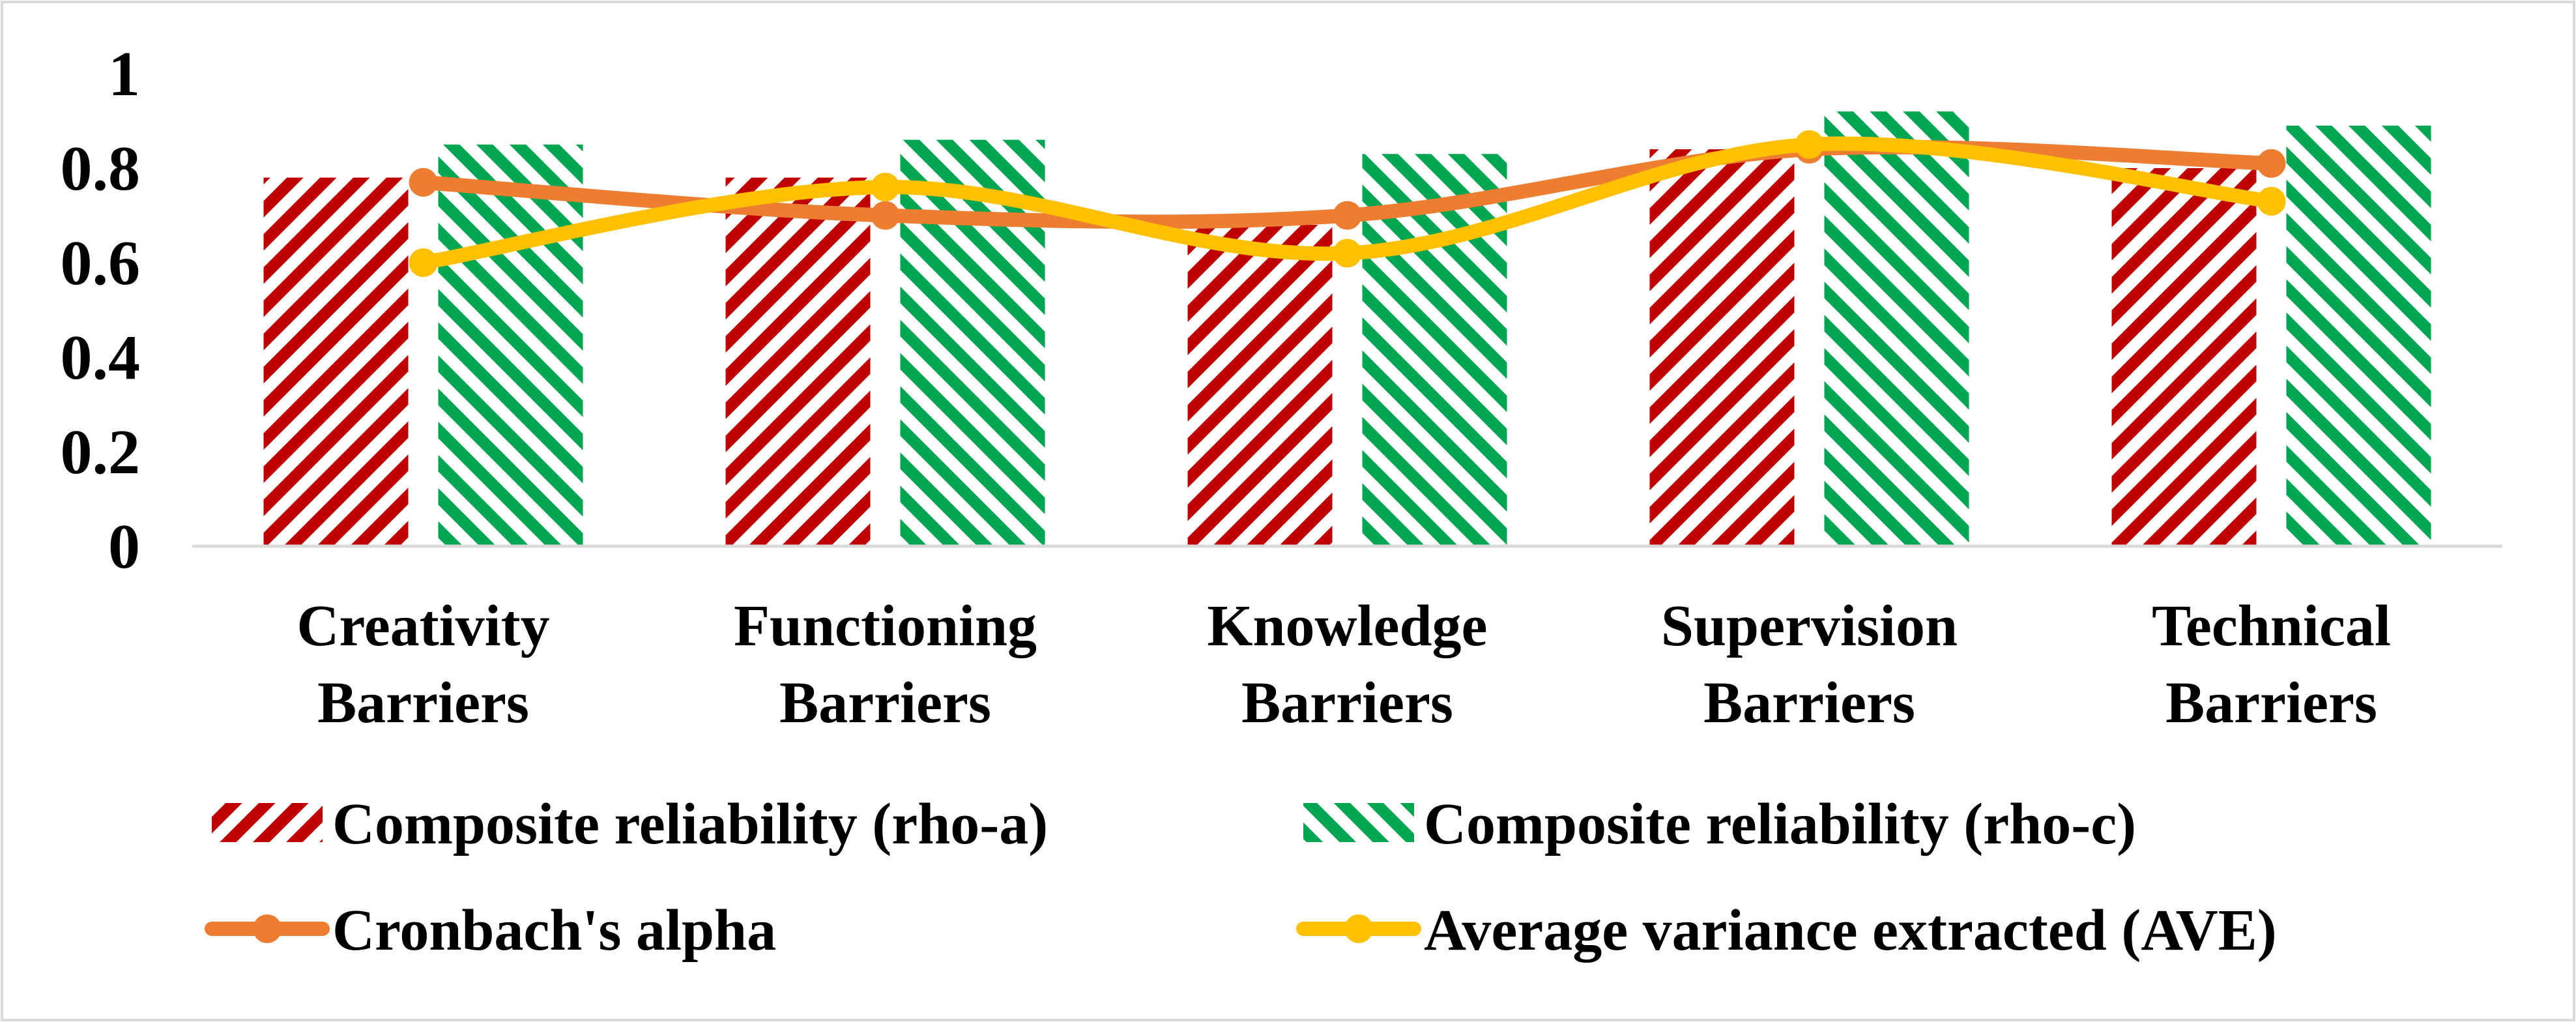 This screenshot has width=2576, height=1022. What do you see at coordinates (690, 824) in the screenshot?
I see `legend-label: Composite reliability (rho-a)` at bounding box center [690, 824].